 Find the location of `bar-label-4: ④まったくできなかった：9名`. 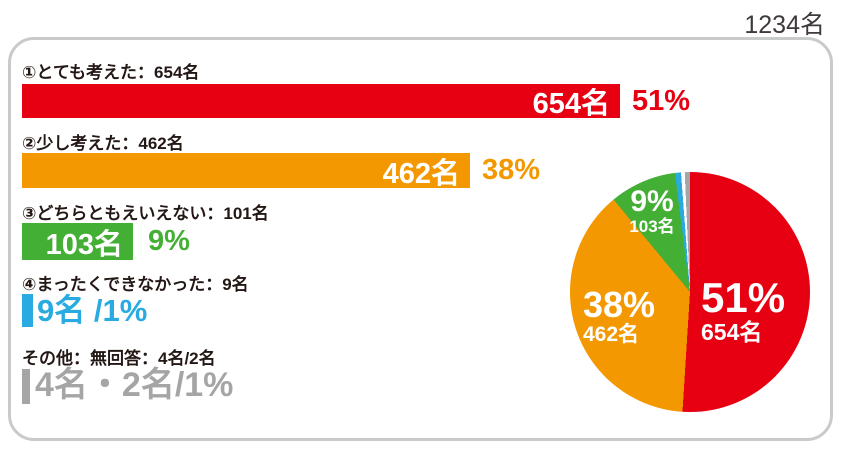

bar-label-4: ④まったくできなかった：9名 is located at coordinates (135, 284).